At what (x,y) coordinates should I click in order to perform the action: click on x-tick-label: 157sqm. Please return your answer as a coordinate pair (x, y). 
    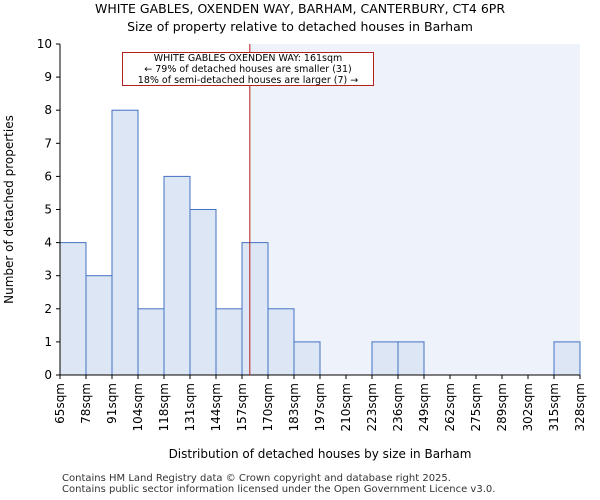
    Looking at the image, I should click on (242, 407).